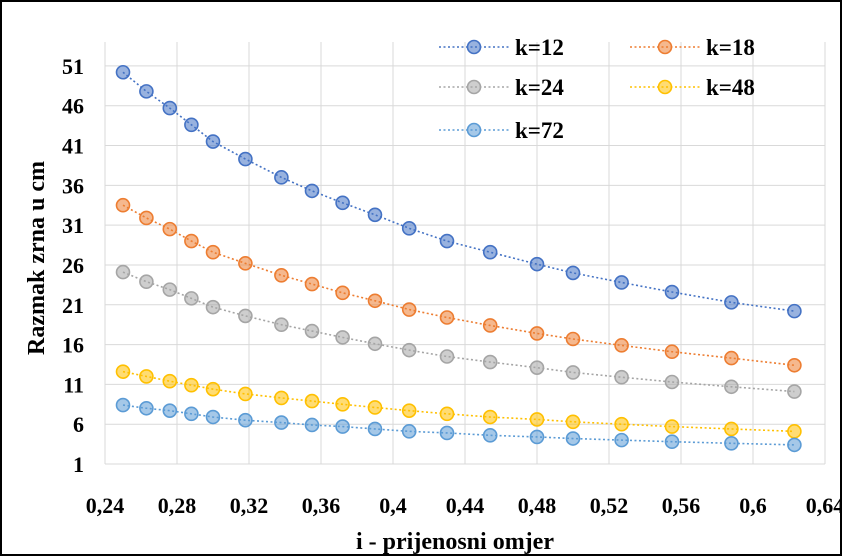 This screenshot has width=842, height=558. I want to click on x-tick-label: 0,64, so click(824, 505).